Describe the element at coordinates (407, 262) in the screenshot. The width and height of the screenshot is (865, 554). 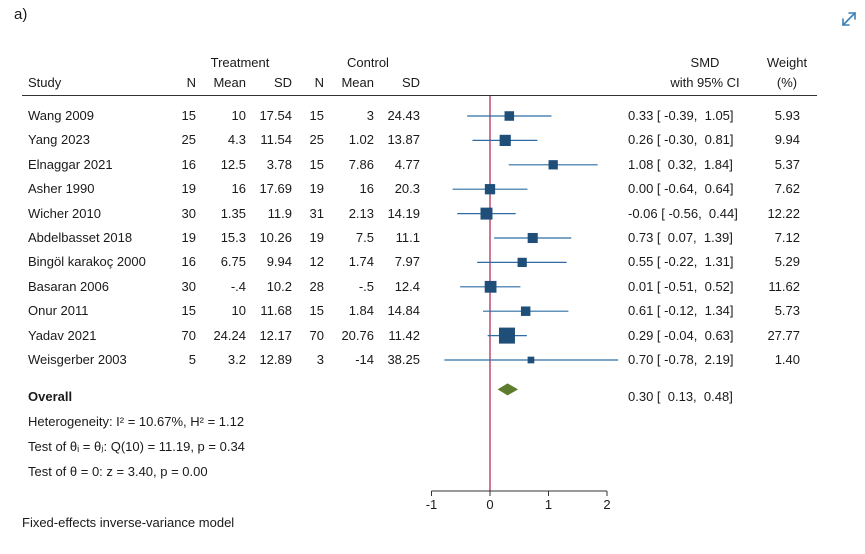
I see `cell-sd-c: 7.97` at that location.